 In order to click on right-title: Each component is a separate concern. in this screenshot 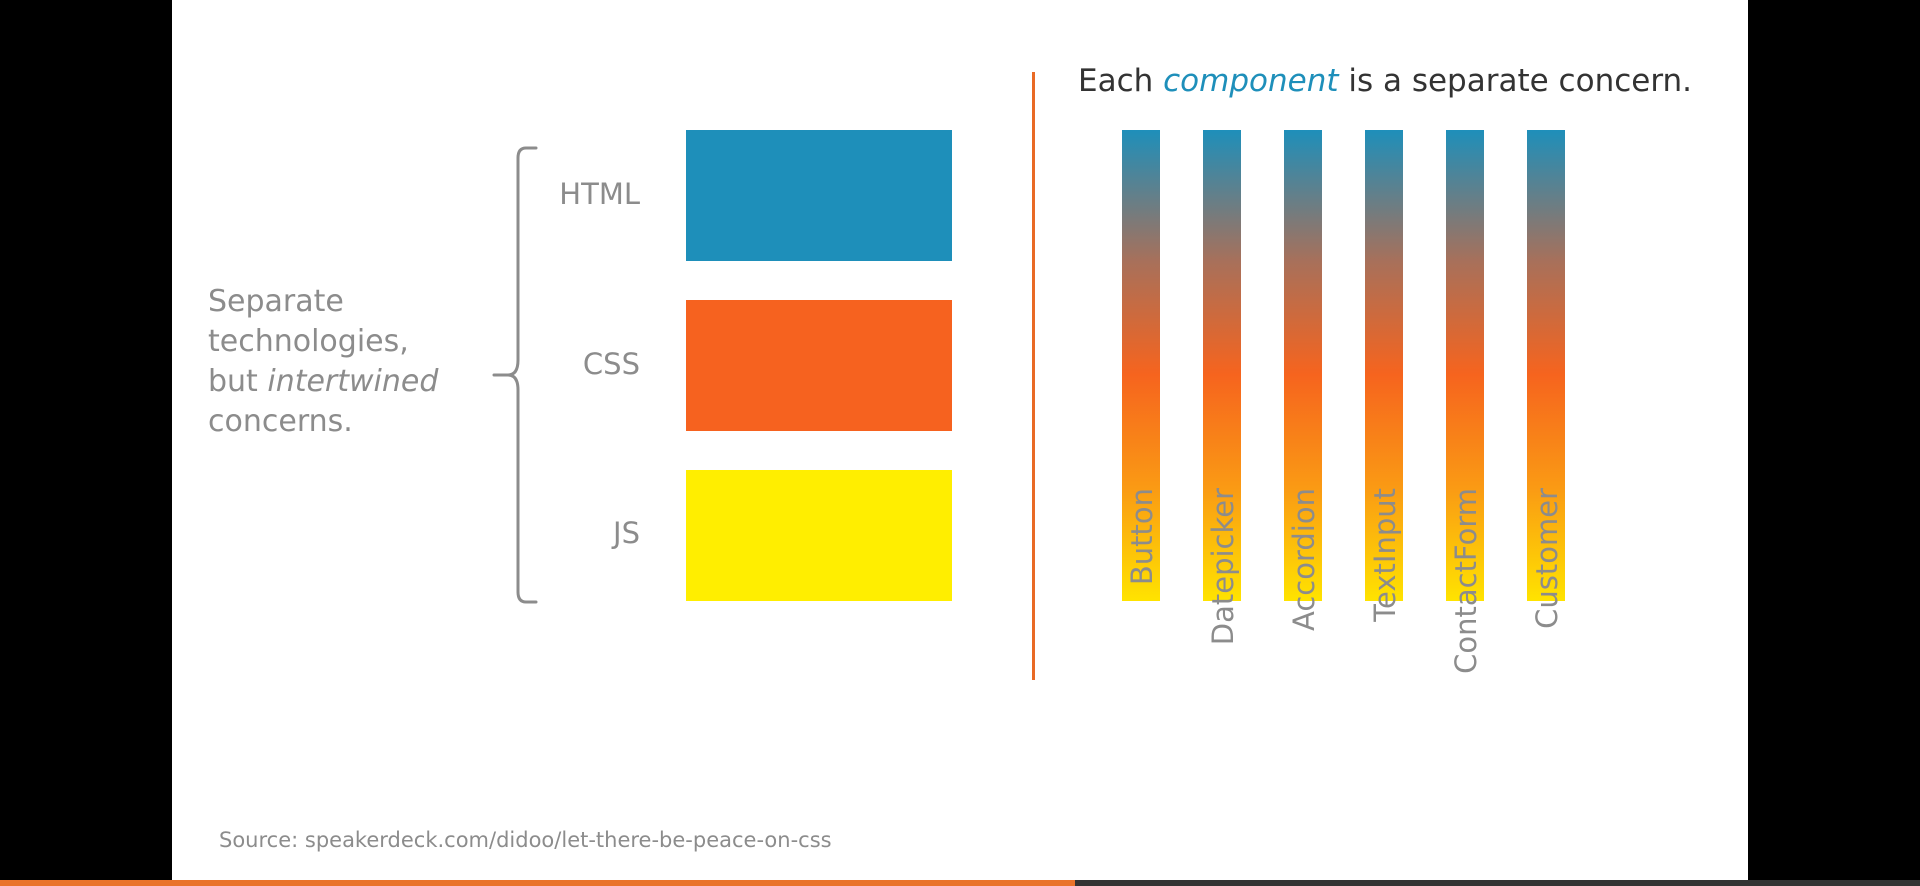, I will do `click(1385, 81)`.